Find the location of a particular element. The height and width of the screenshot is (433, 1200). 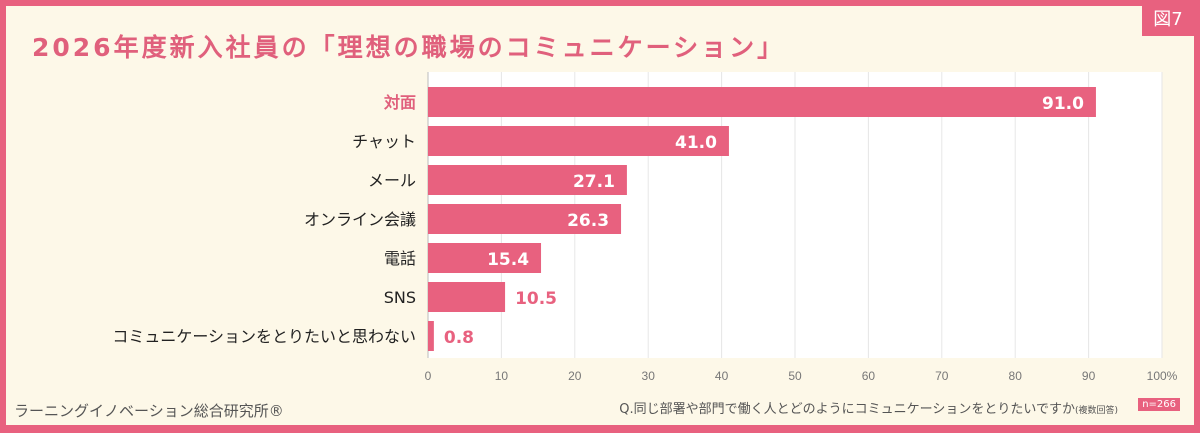

value-label: 91.0 is located at coordinates (1063, 104).